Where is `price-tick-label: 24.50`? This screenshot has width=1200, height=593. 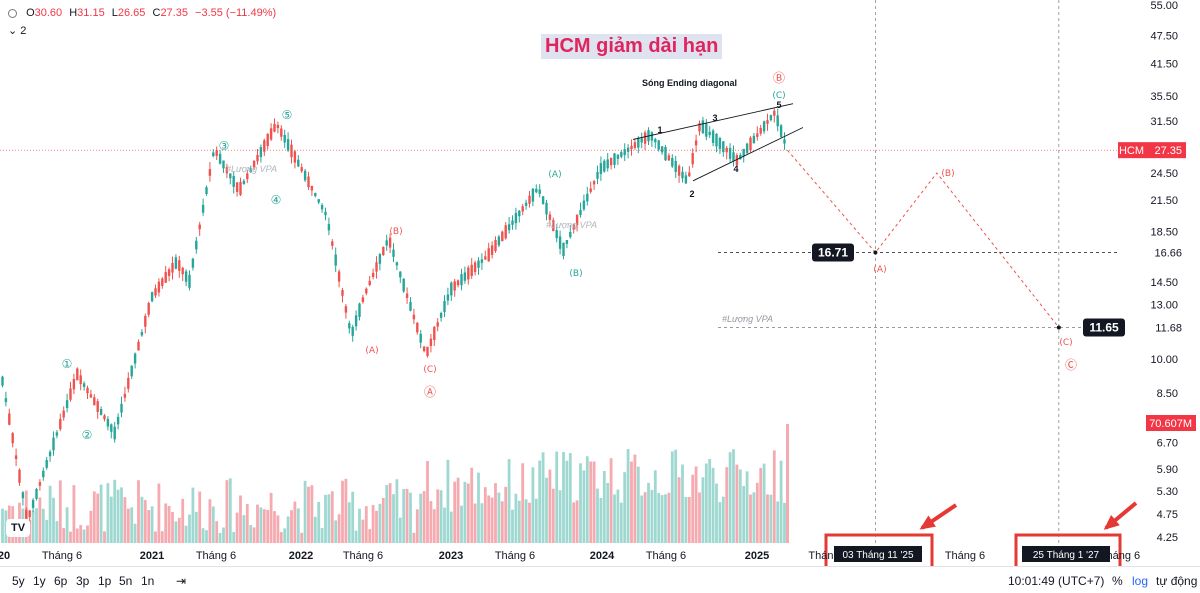
price-tick-label: 24.50 is located at coordinates (1164, 174).